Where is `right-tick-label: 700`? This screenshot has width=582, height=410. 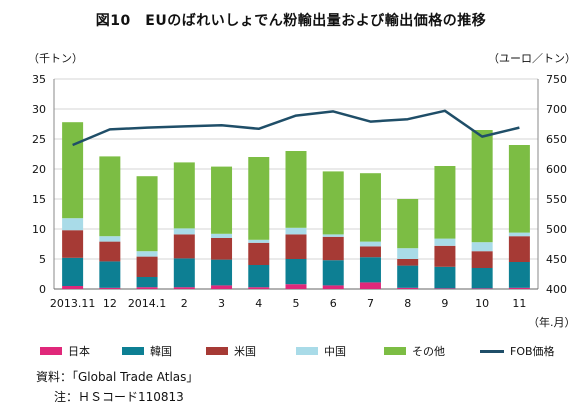 right-tick-label: 700 is located at coordinates (556, 109).